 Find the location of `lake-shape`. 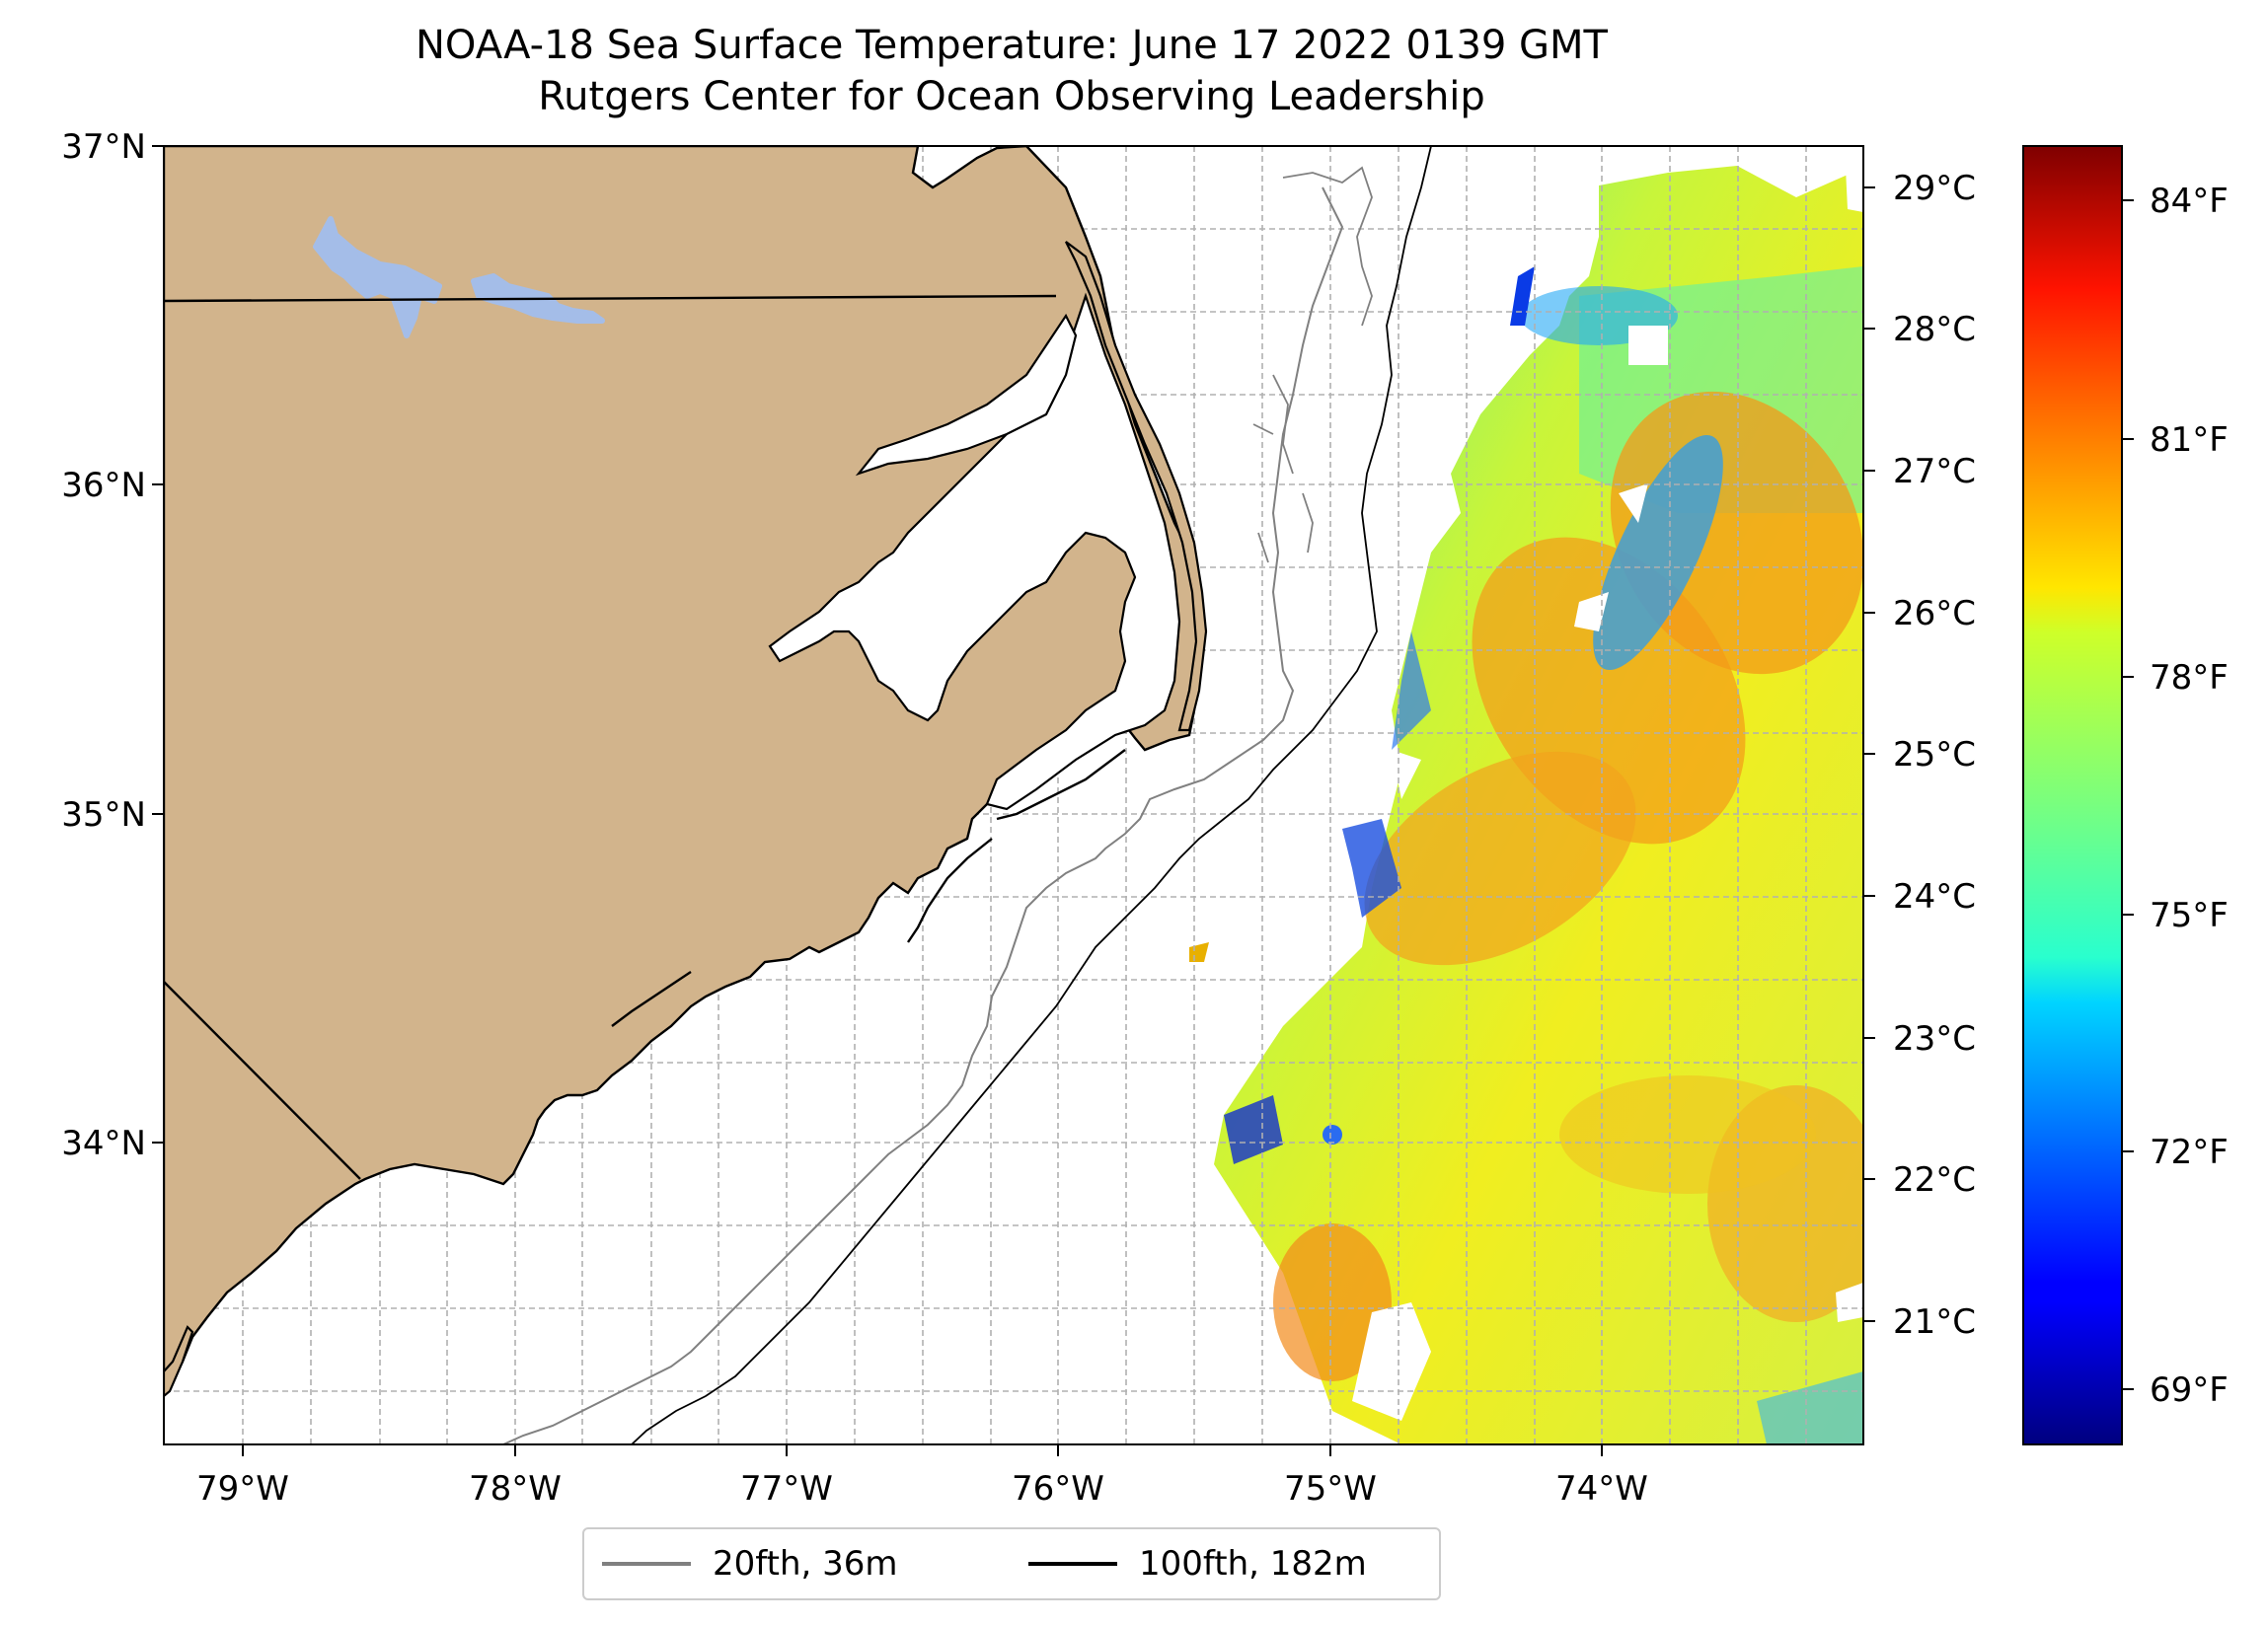

lake-shape is located at coordinates (459, 277).